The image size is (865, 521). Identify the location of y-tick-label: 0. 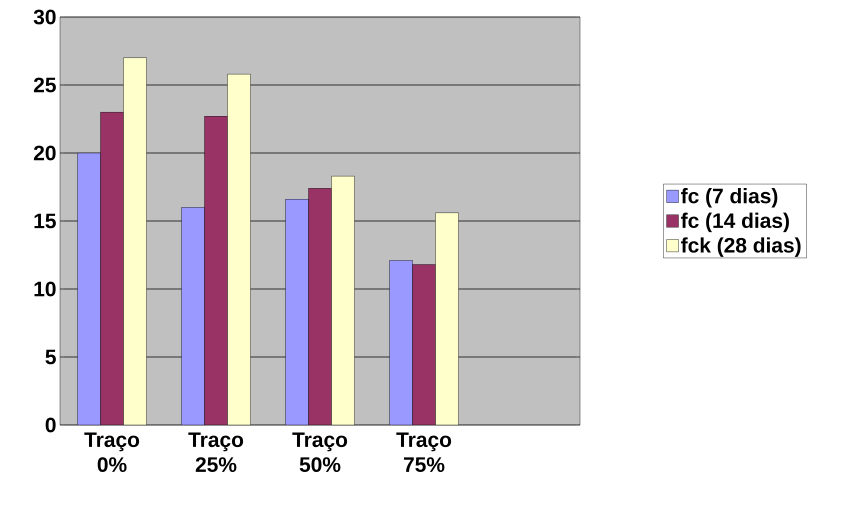
(51, 425).